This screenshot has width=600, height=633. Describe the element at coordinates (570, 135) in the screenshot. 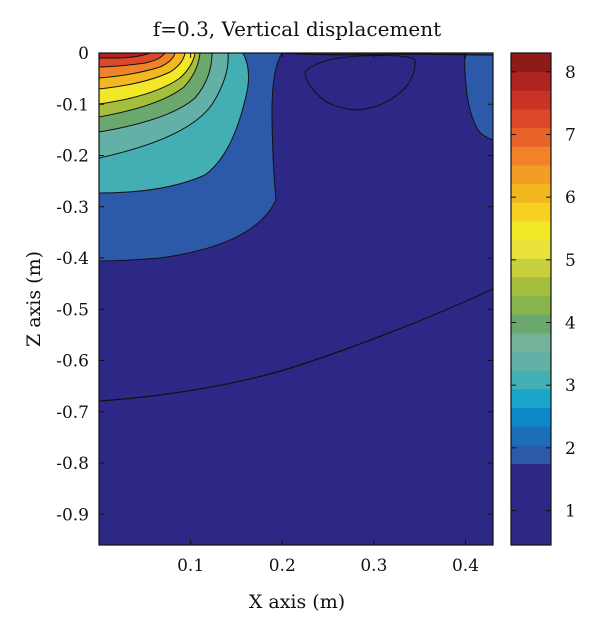

I see `colorbar-tick-label: 7` at that location.